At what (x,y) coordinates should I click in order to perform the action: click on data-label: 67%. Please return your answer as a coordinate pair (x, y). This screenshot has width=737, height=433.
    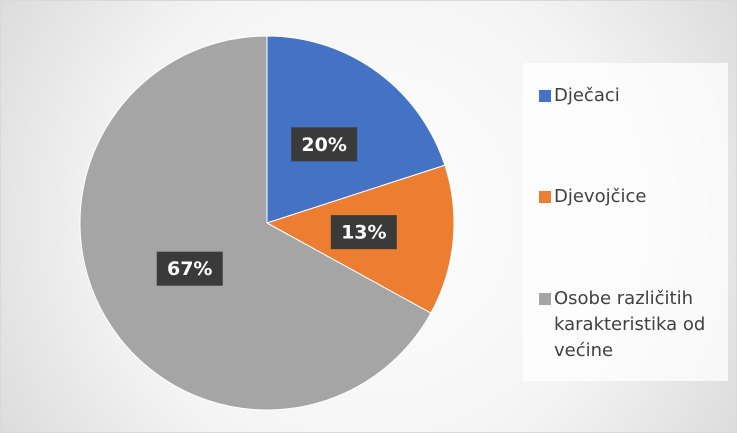
    Looking at the image, I should click on (189, 269).